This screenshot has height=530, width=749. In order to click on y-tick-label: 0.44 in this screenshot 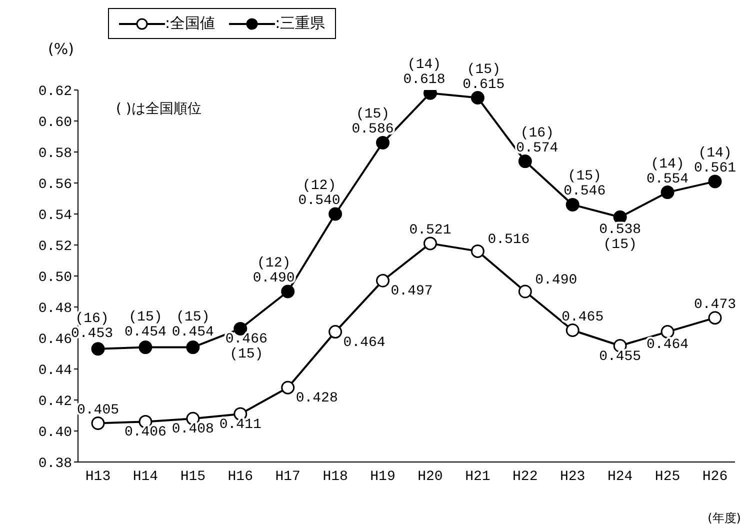, I will do `click(55, 370)`.